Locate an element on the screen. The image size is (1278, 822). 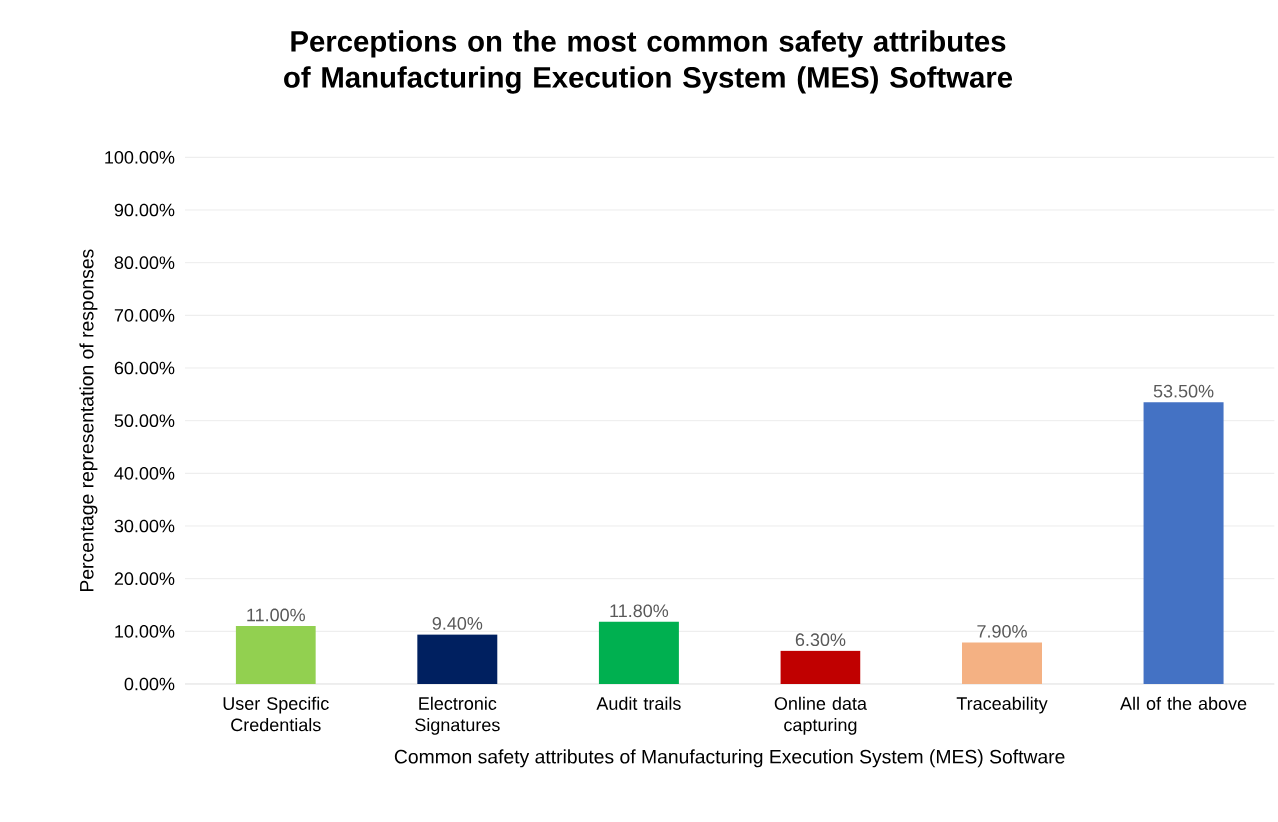
y-tick-label: 80.00% is located at coordinates (144, 263).